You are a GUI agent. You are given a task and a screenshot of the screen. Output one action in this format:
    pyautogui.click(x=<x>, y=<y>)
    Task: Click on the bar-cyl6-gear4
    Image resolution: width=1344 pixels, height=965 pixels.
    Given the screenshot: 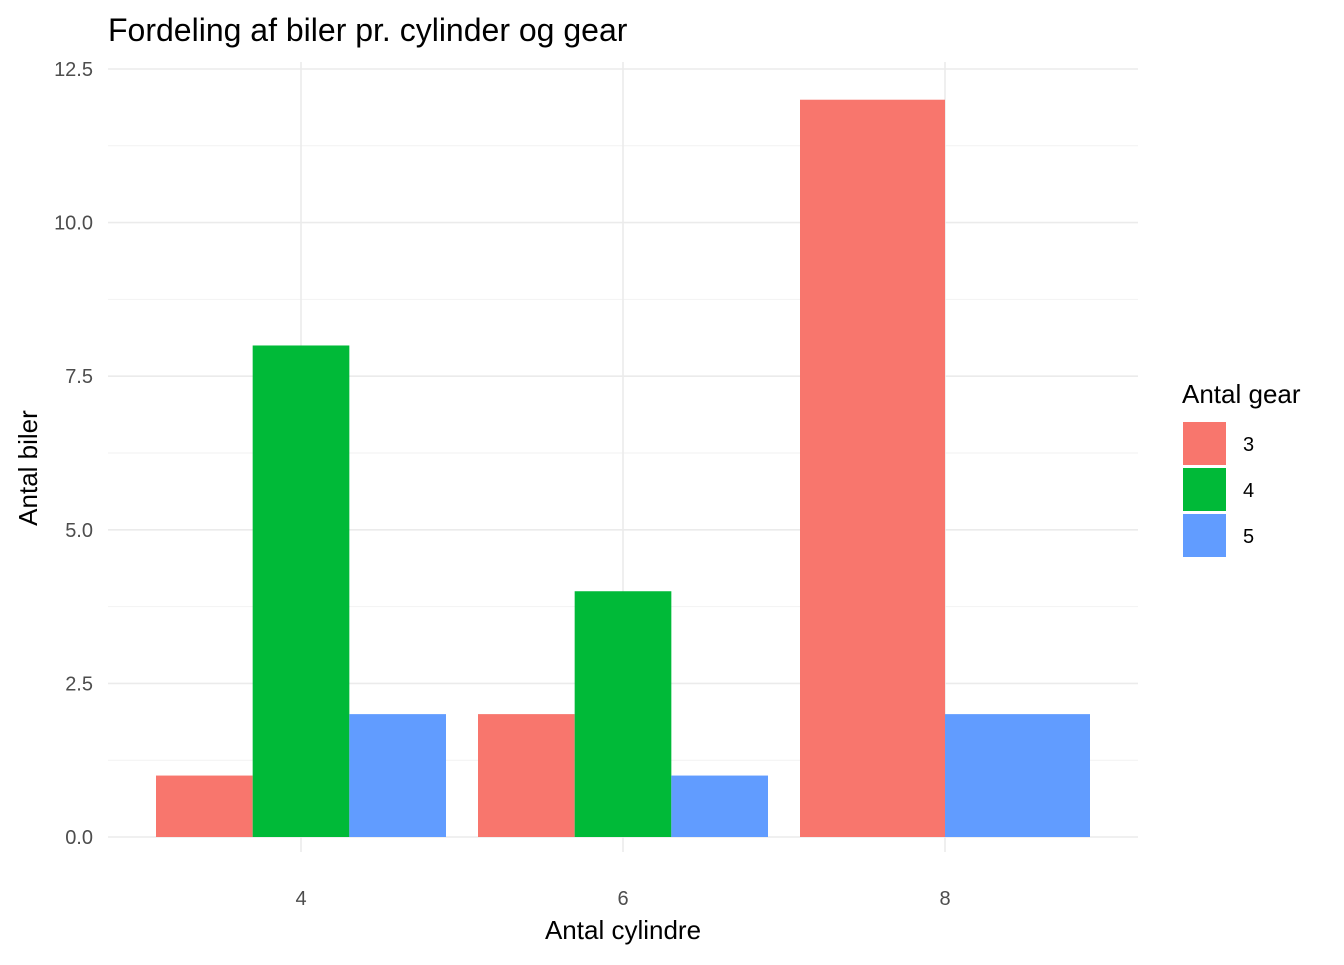 What is the action you would take?
    pyautogui.click(x=623, y=714)
    